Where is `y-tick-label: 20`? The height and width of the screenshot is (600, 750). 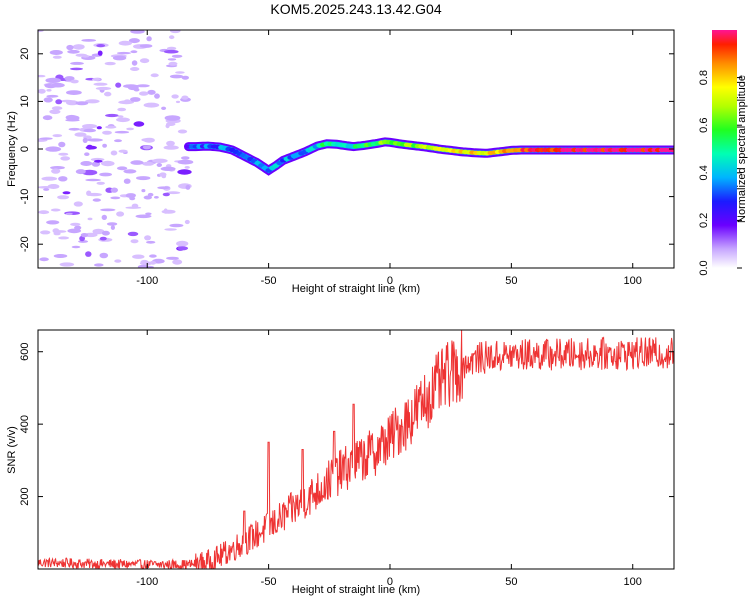 y-tick-label: 20 is located at coordinates (25, 54).